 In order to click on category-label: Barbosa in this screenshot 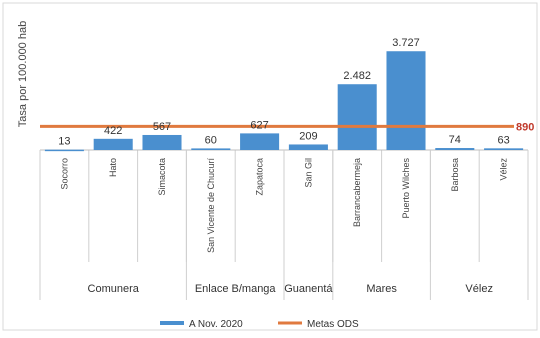, I will do `click(455, 175)`.